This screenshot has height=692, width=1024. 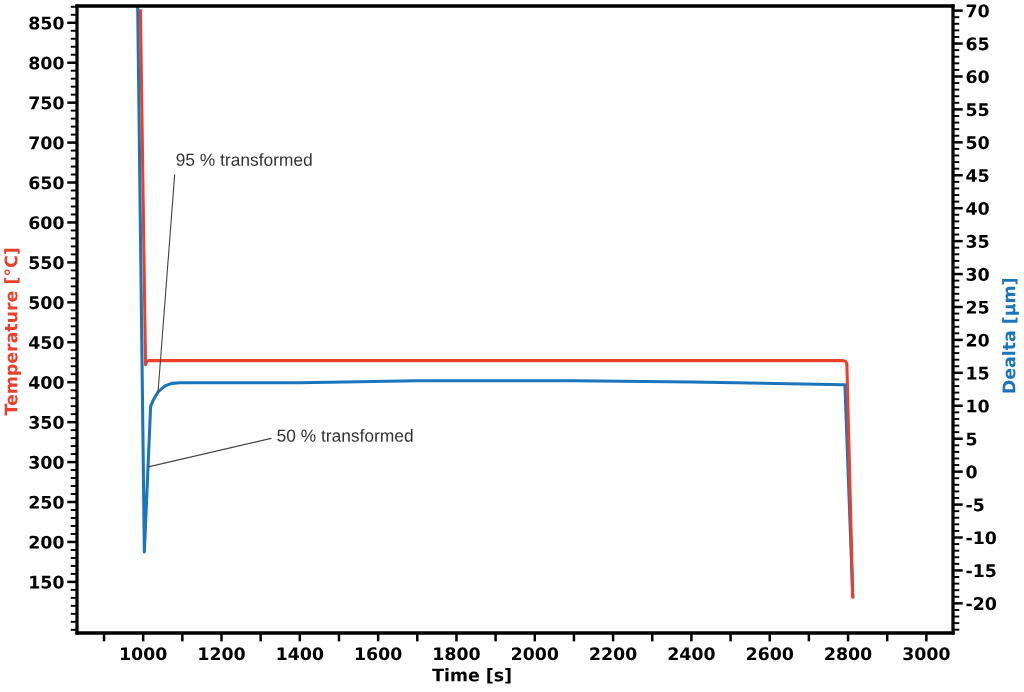 What do you see at coordinates (46, 223) in the screenshot?
I see `y-tick-label: 600` at bounding box center [46, 223].